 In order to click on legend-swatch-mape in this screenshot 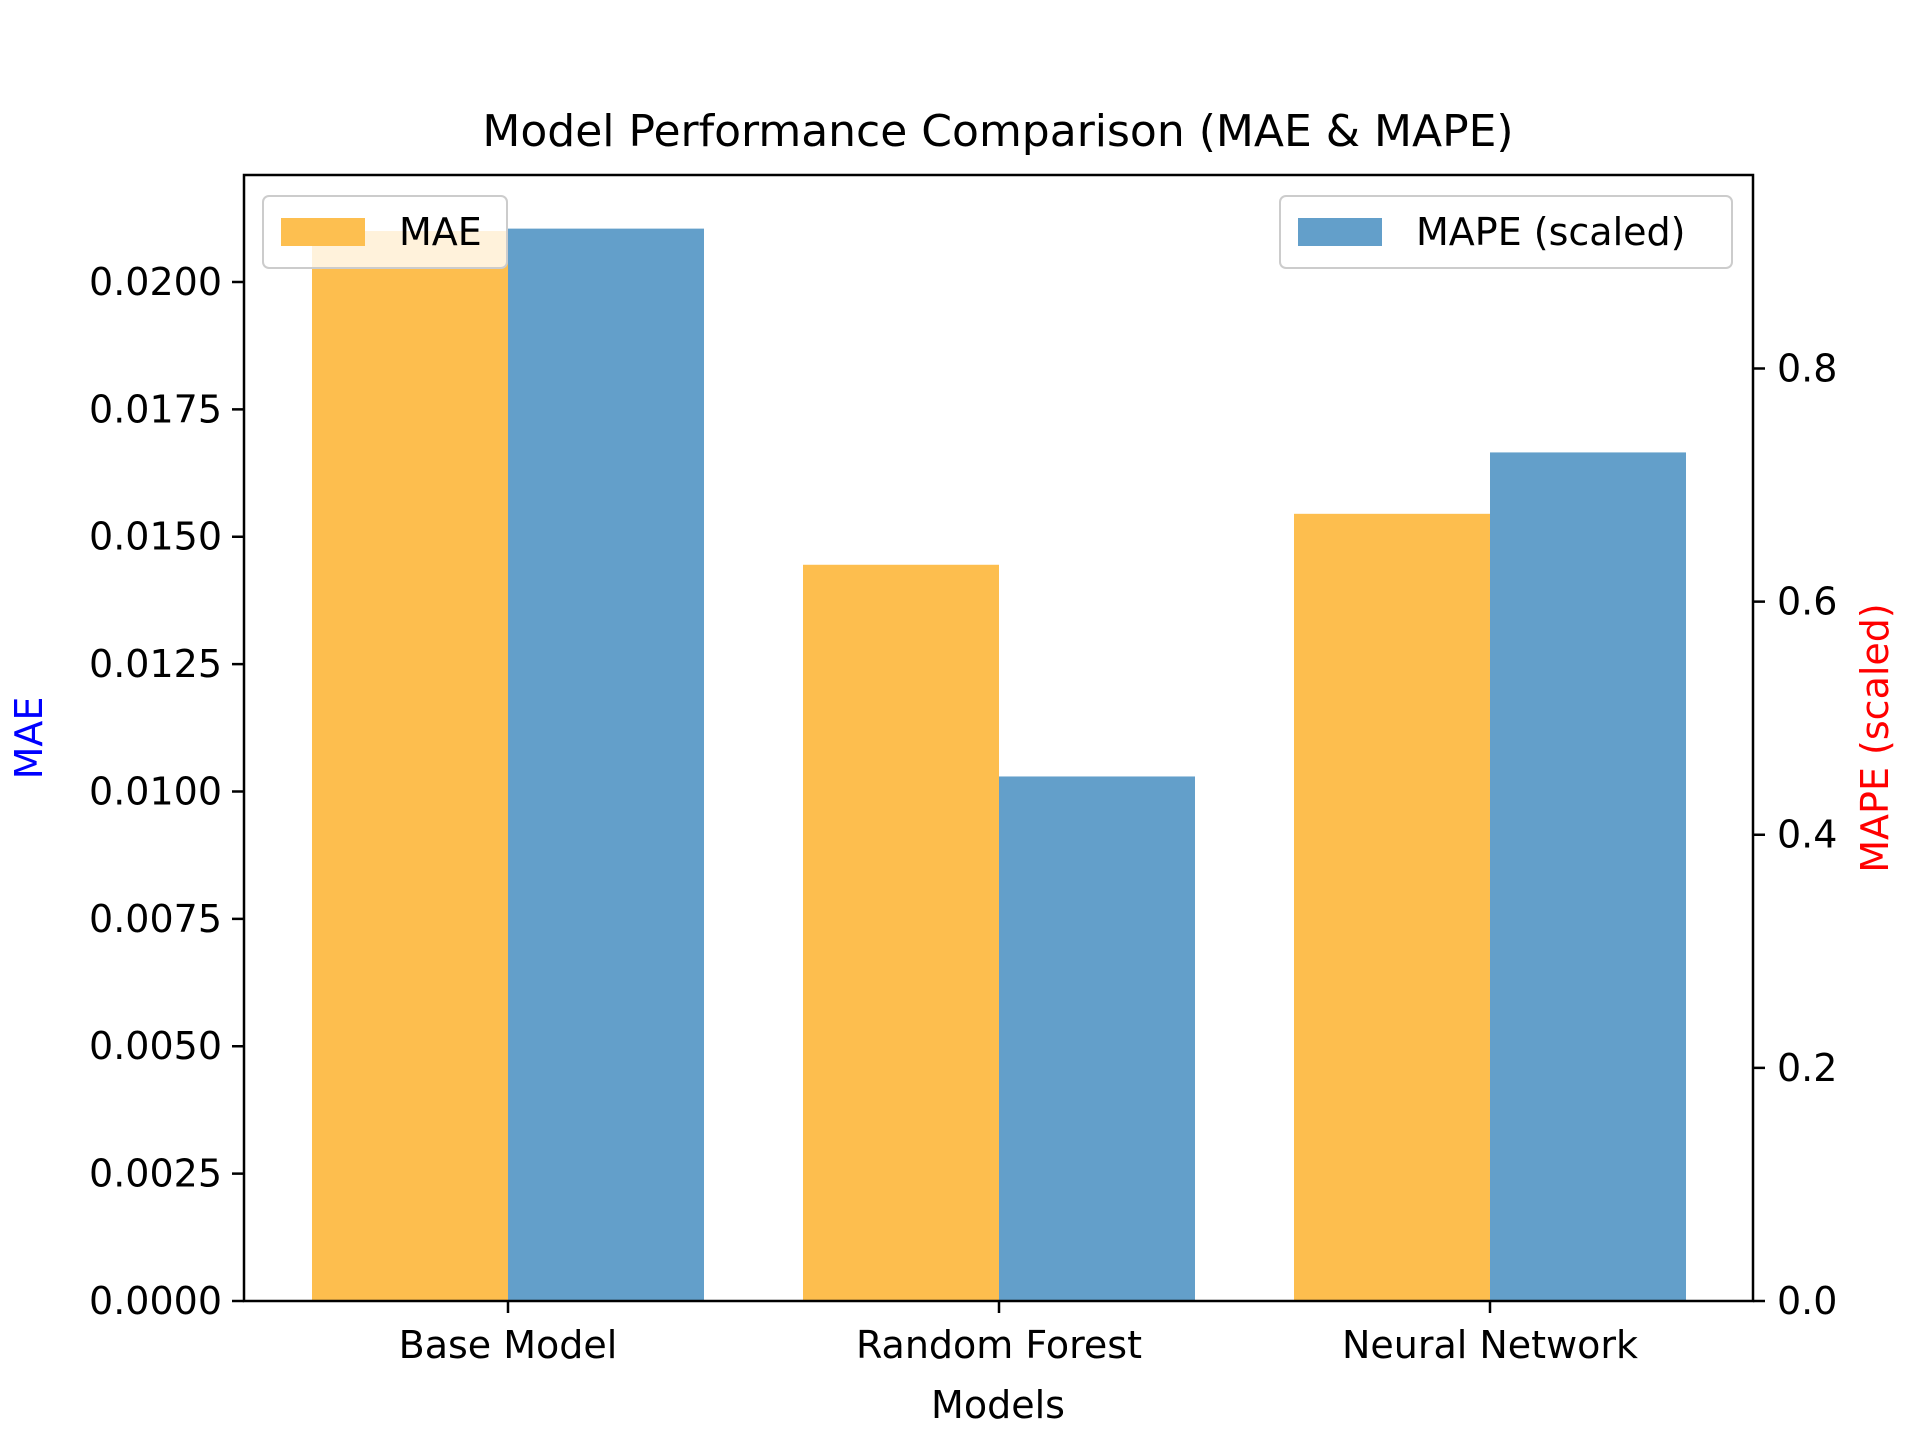, I will do `click(1340, 232)`.